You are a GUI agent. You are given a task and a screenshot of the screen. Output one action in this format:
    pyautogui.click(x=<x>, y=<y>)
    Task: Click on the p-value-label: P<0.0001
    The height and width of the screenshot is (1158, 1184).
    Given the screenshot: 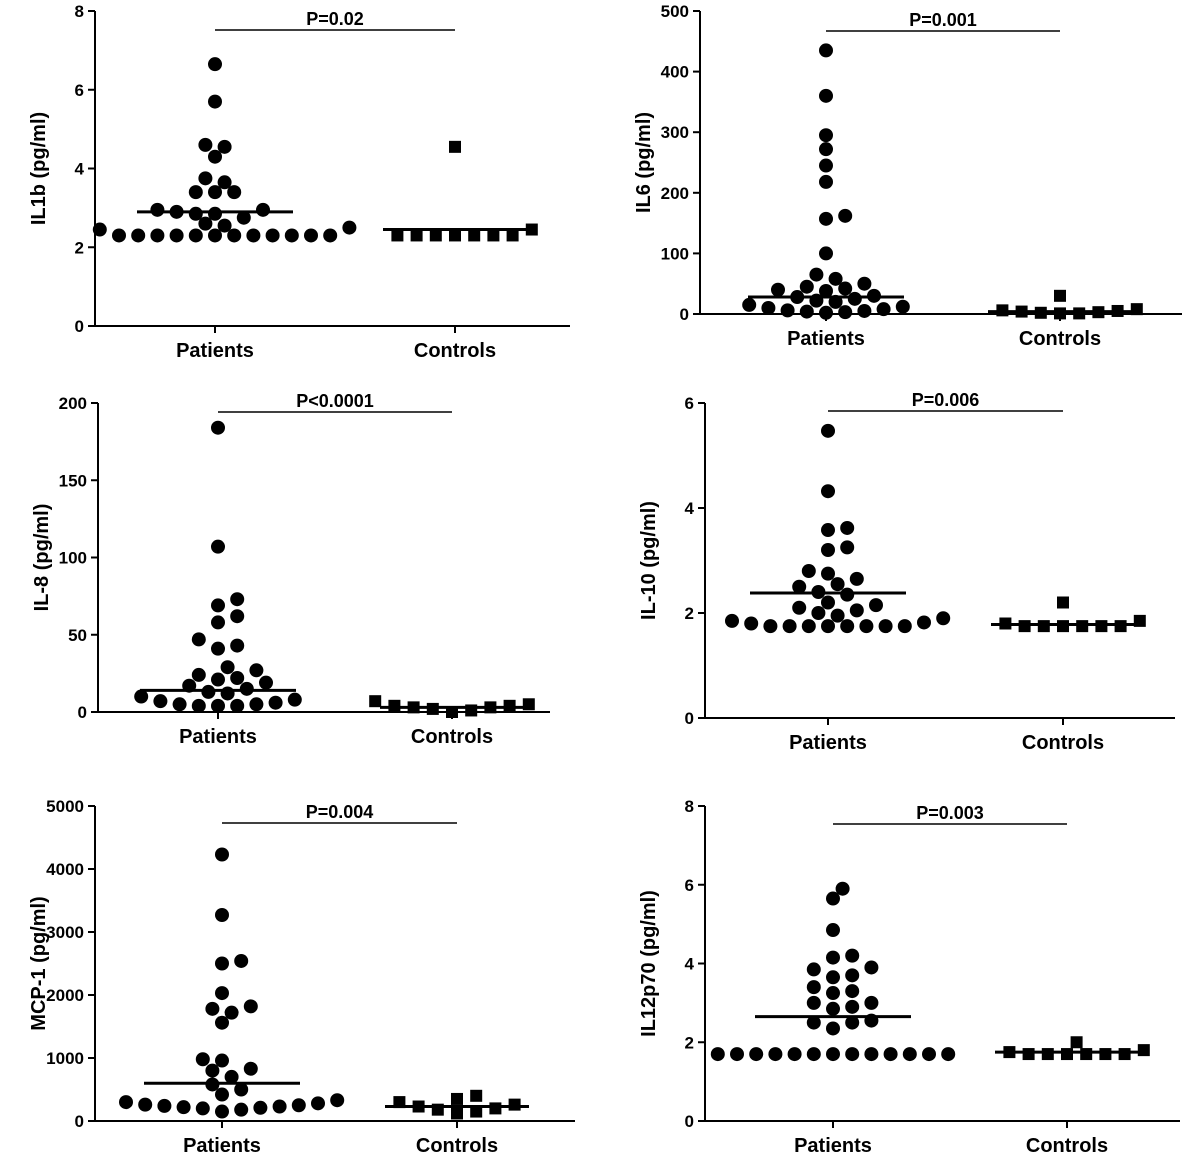 What is the action you would take?
    pyautogui.click(x=335, y=401)
    